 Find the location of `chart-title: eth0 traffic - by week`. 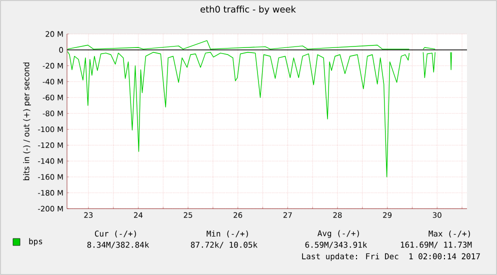

chart-title: eth0 traffic - by week is located at coordinates (248, 10).